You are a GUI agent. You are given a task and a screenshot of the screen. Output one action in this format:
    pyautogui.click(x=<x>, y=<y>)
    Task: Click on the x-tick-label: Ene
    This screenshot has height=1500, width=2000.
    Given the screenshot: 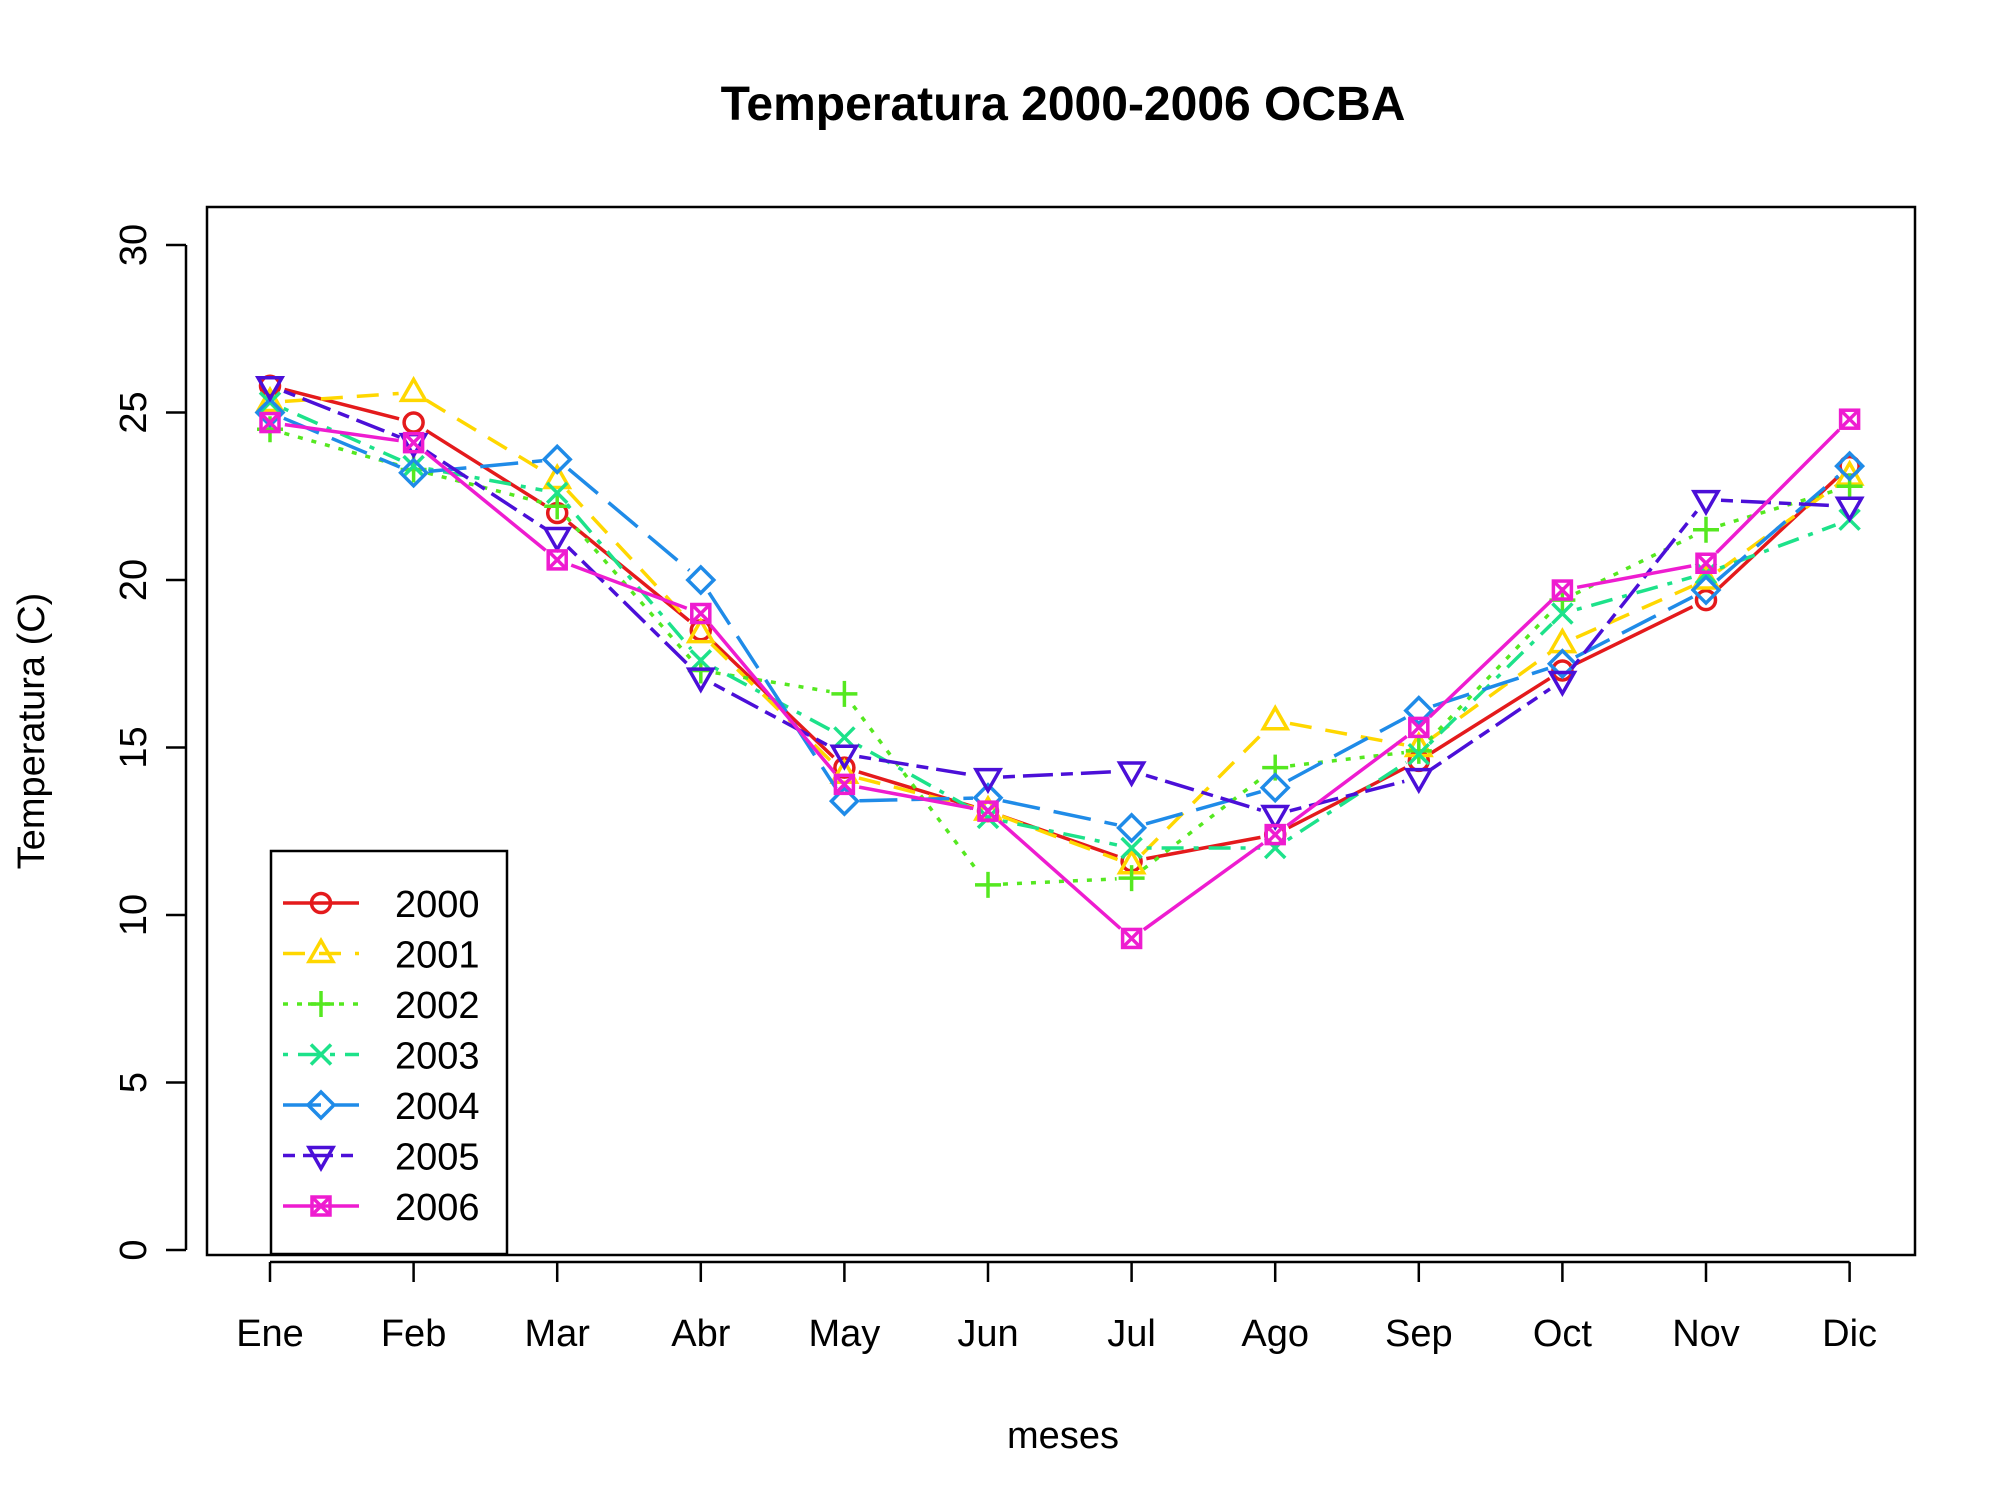 What is the action you would take?
    pyautogui.click(x=270, y=1334)
    